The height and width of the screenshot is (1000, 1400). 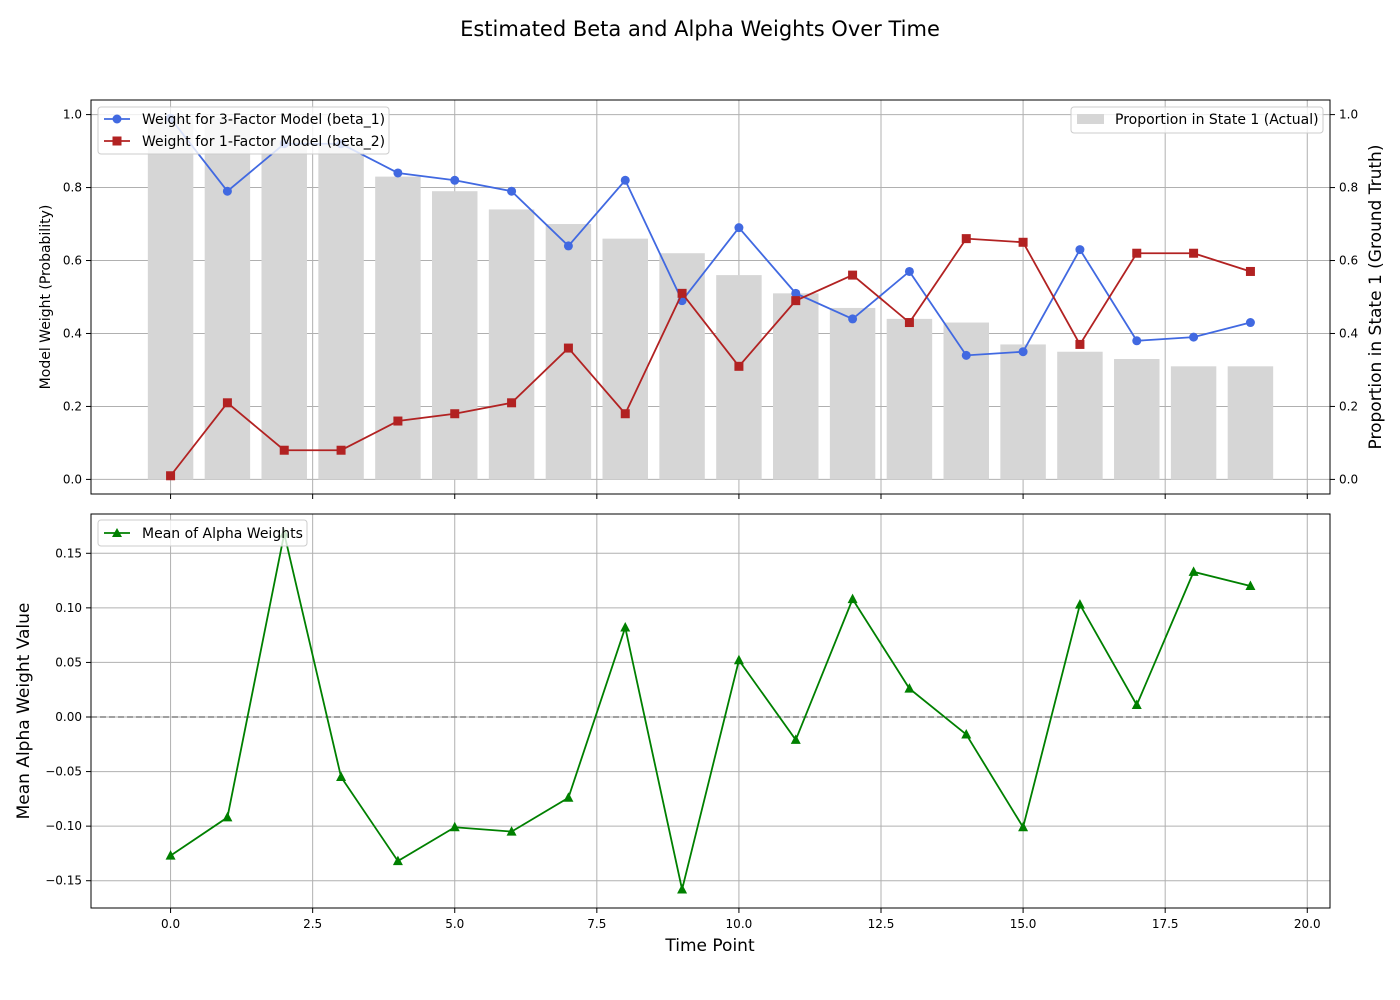 What do you see at coordinates (24, 711) in the screenshot?
I see `bottom-y-label: Mean Alpha Weight Value` at bounding box center [24, 711].